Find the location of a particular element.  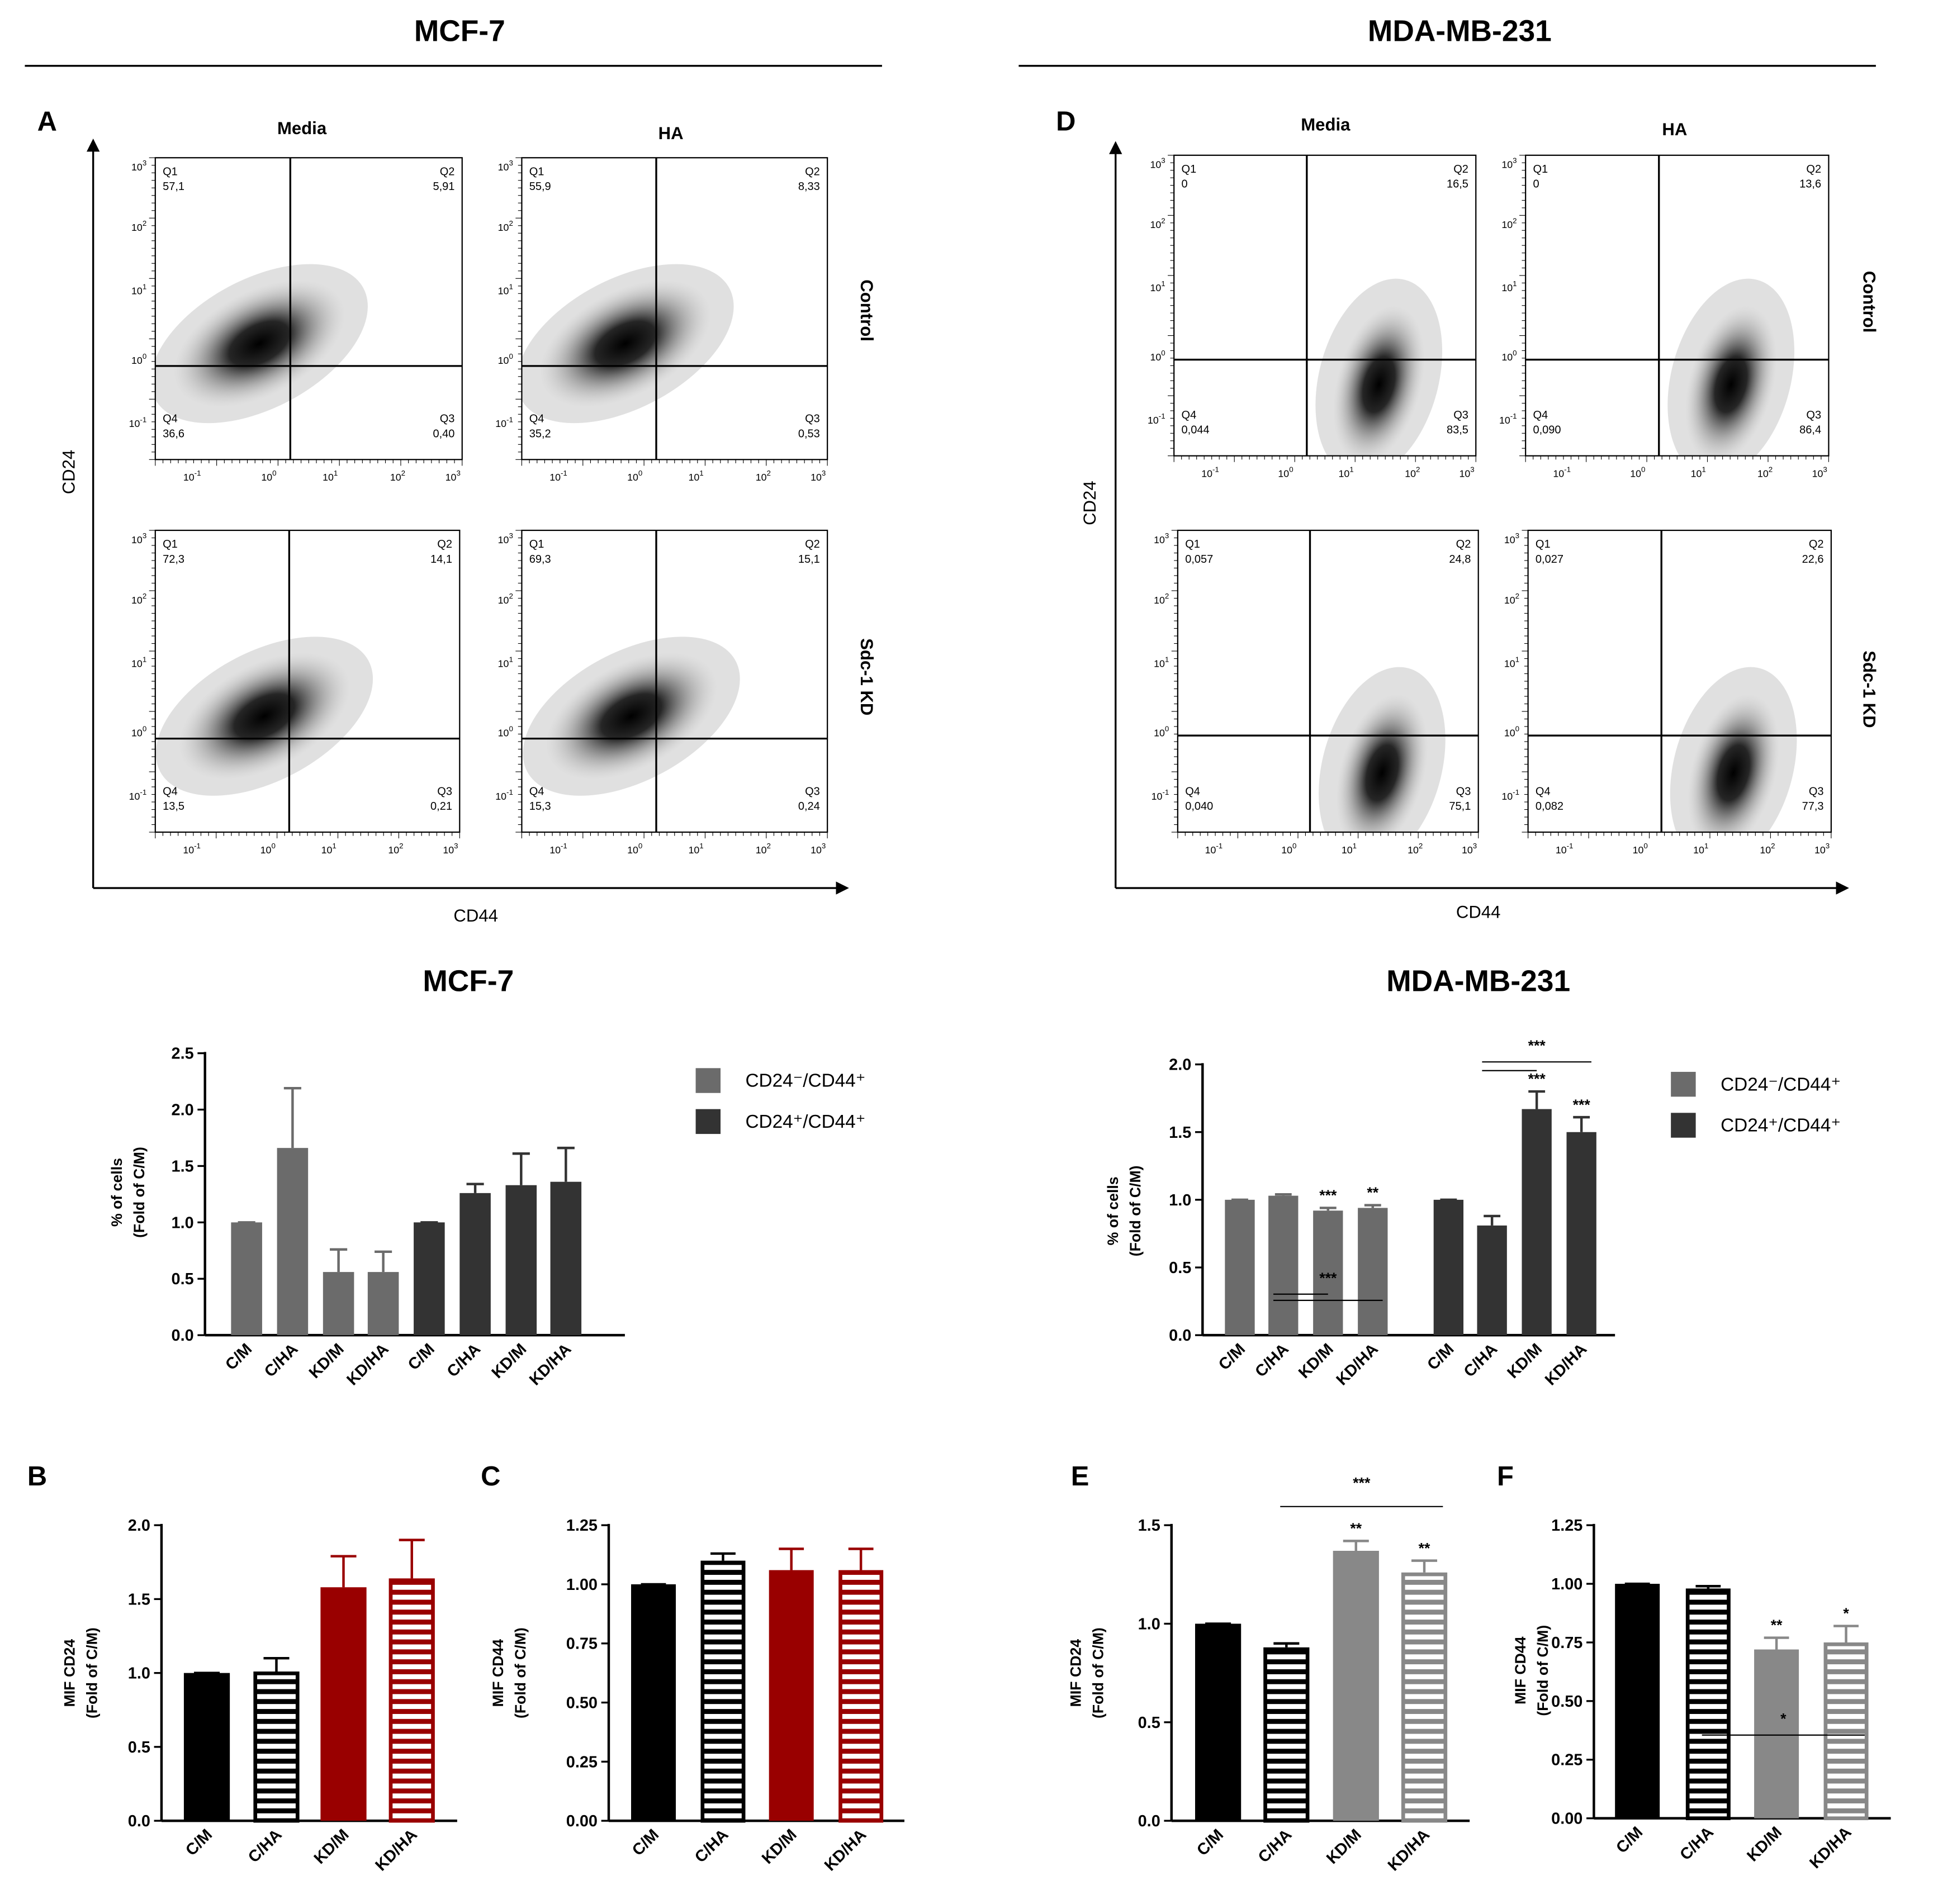

flow-plot: Q1 55,9 Q2 8,33 Q3 0,53 Q4 35,2 is located at coordinates (671, 312).